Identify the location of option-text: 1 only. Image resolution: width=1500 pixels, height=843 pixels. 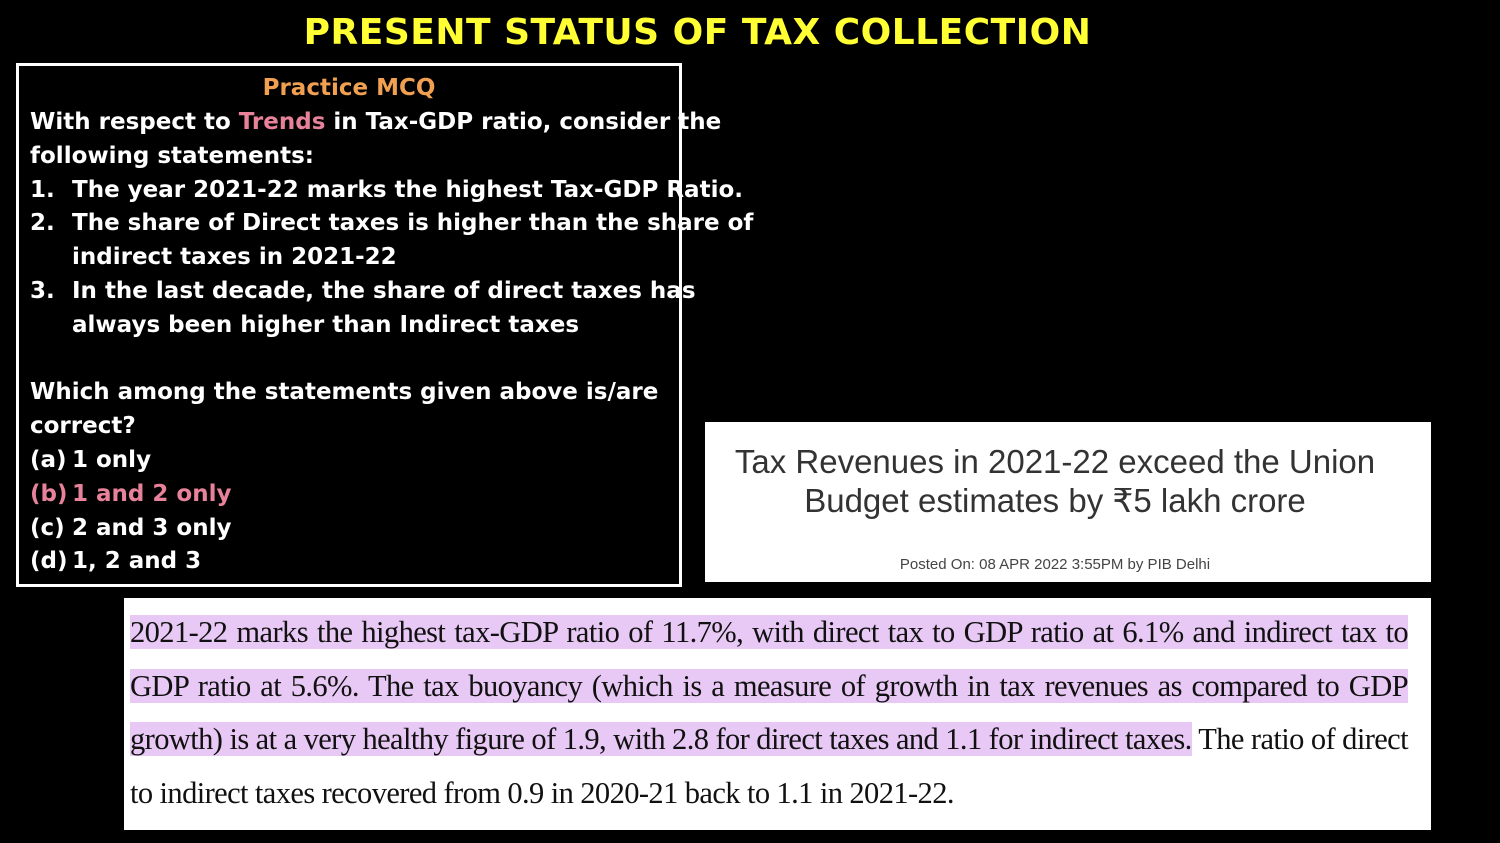
(112, 459).